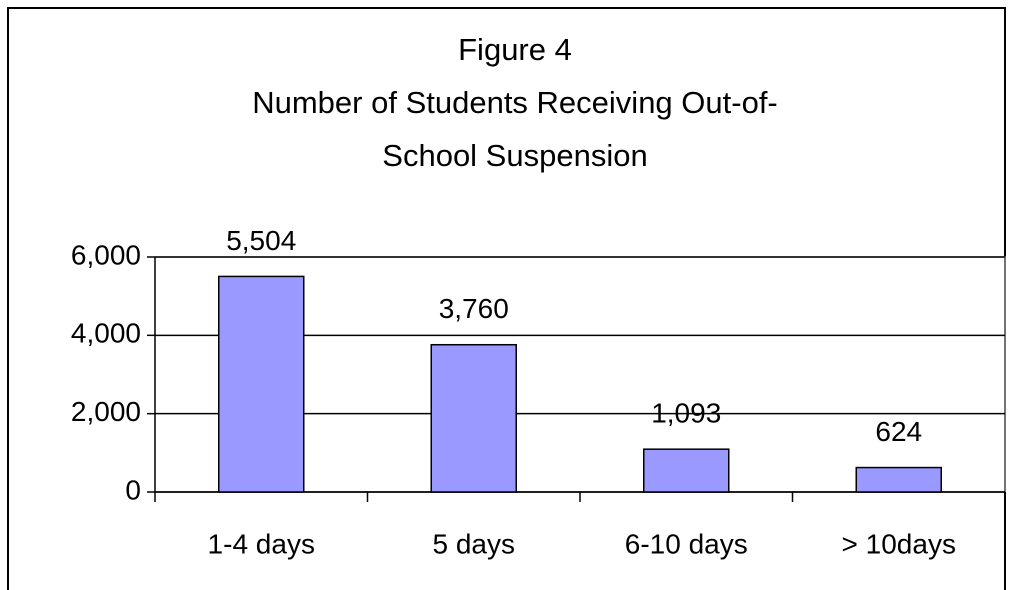  I want to click on data-label: 3,760, so click(474, 308).